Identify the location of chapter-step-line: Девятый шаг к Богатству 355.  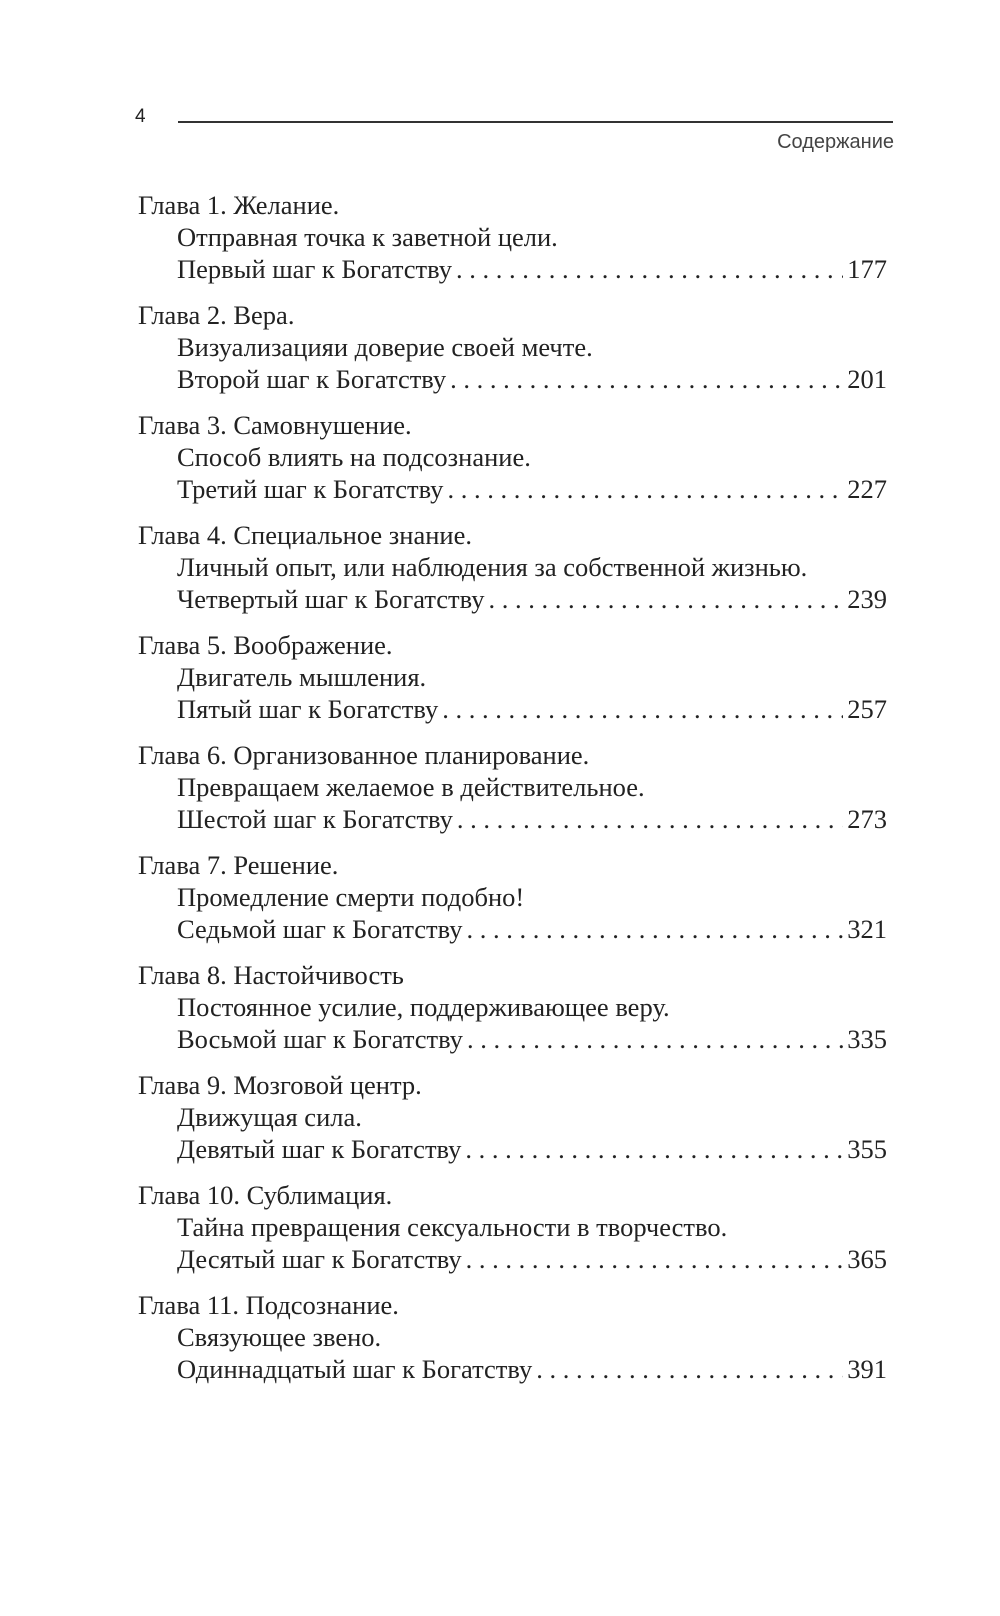
(512, 1149).